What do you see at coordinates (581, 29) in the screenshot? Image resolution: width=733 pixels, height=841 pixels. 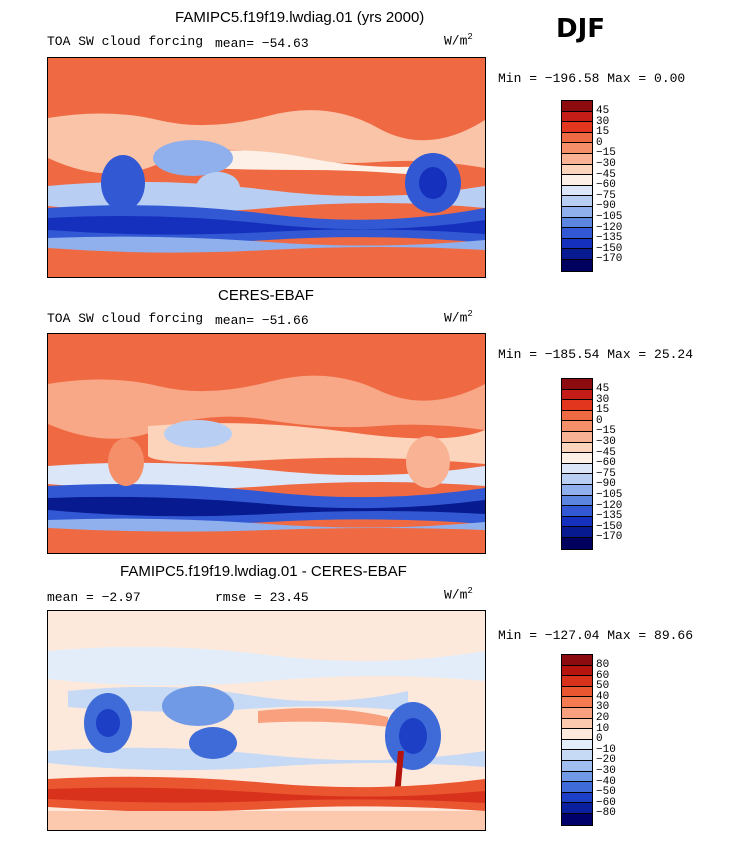 I see `season-label: DJF` at bounding box center [581, 29].